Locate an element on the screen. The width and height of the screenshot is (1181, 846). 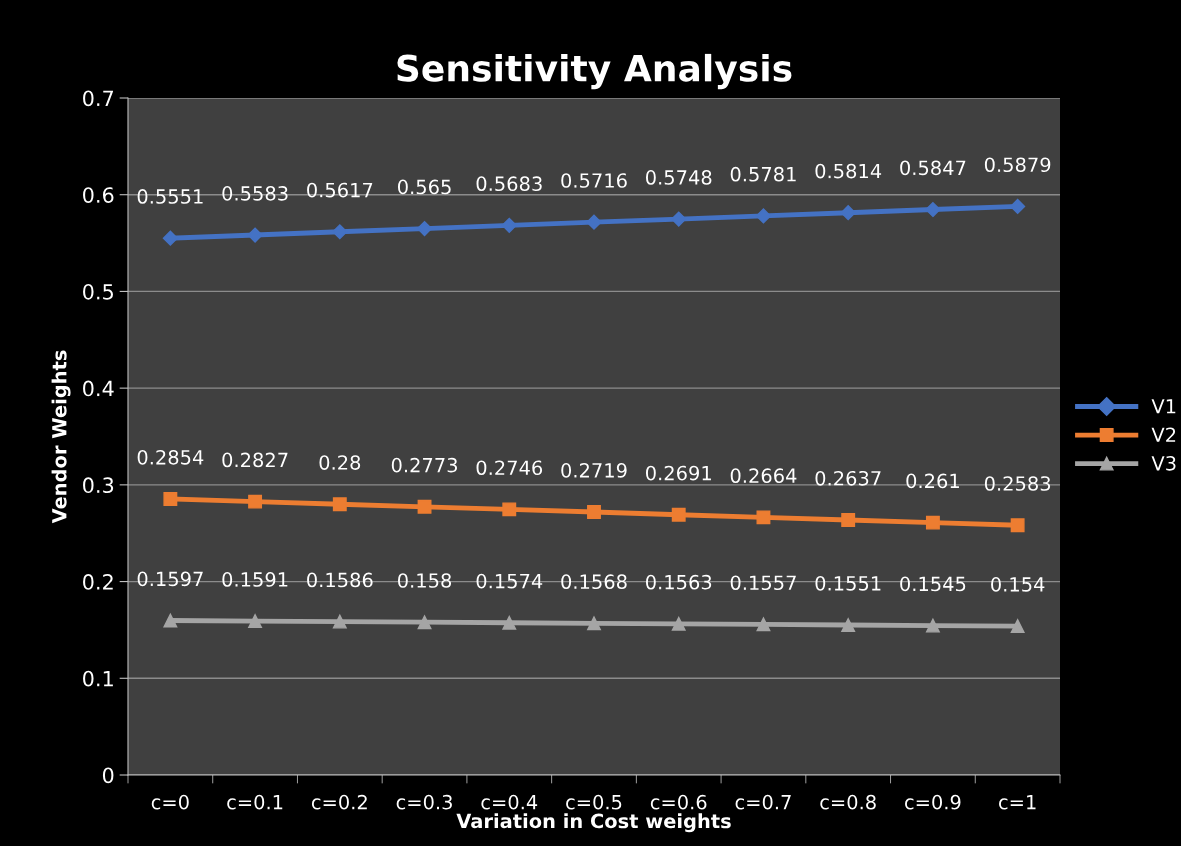
data-label: 0.1551 is located at coordinates (848, 583).